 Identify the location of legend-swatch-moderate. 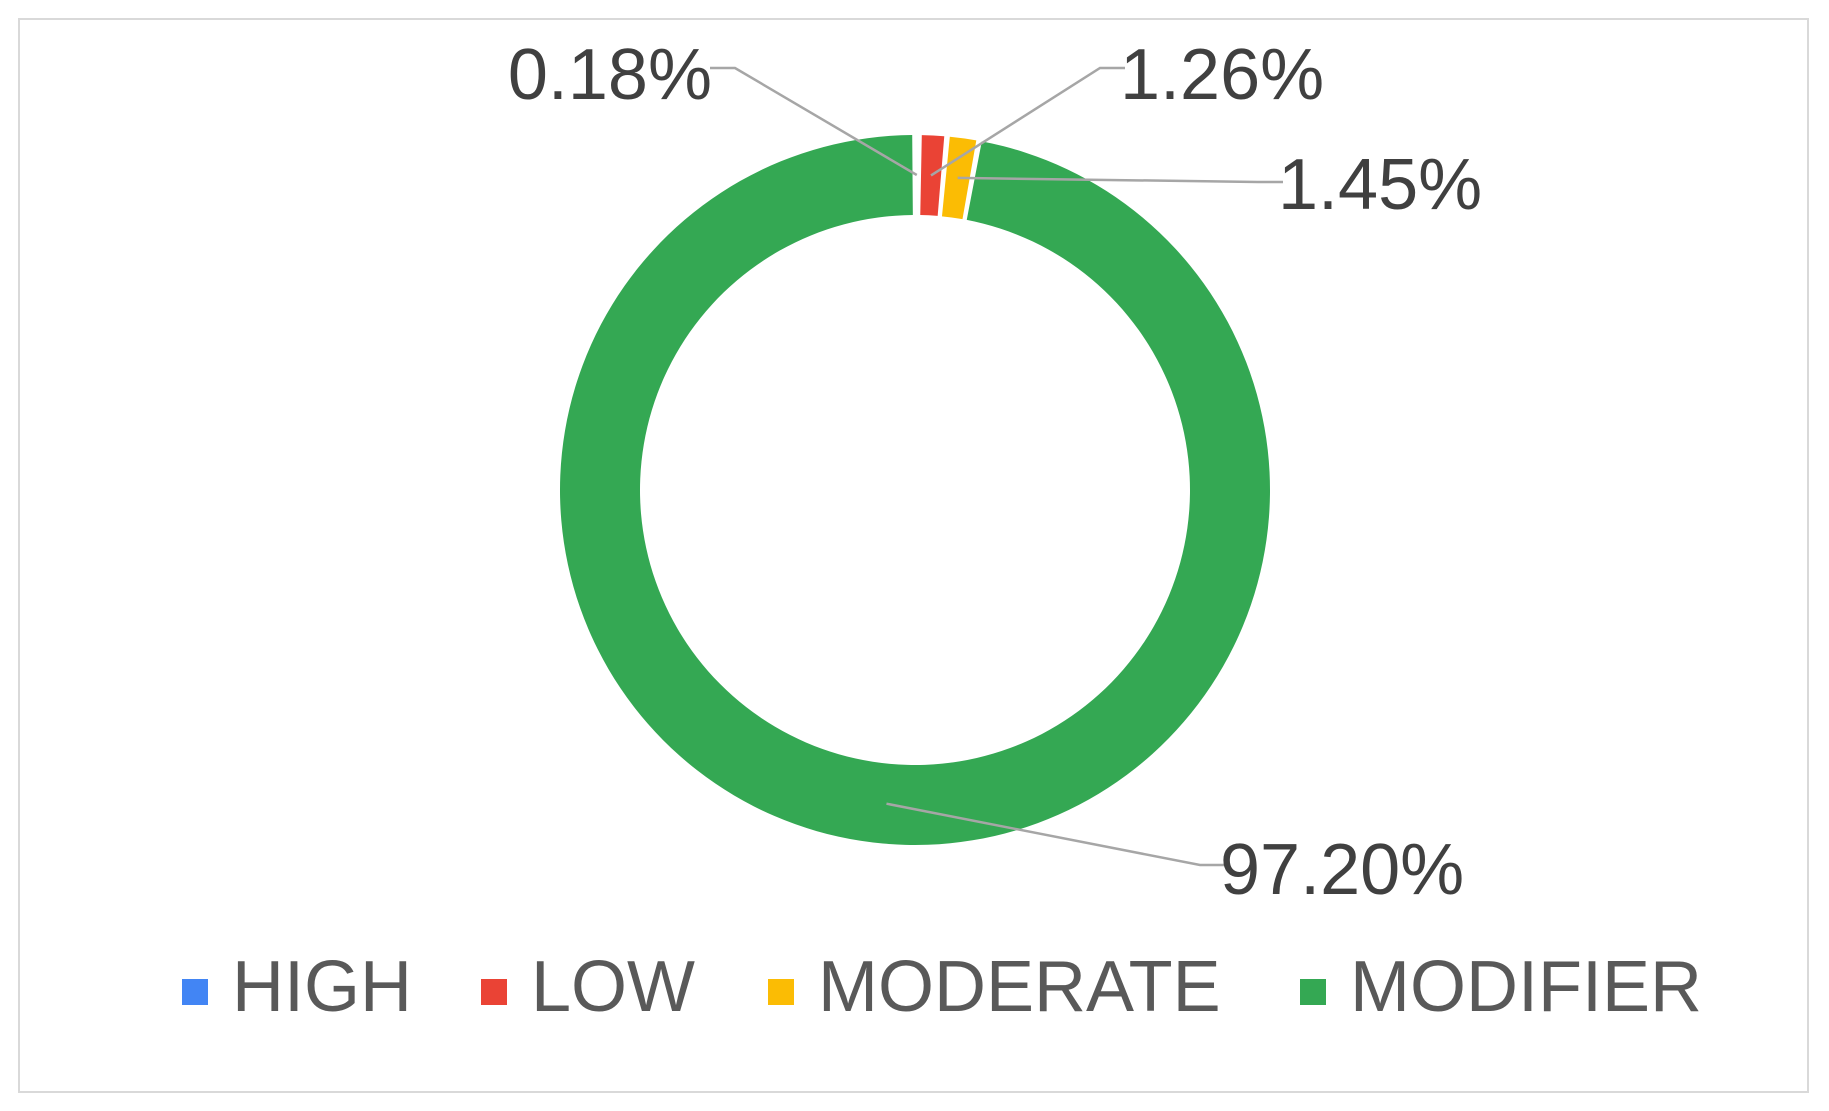
(781, 992).